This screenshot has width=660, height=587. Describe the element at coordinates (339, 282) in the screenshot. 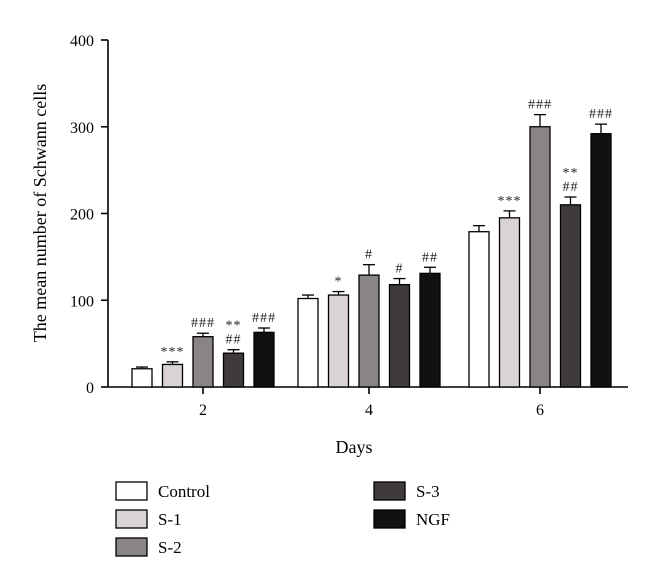

I see `significance-marker: *` at that location.